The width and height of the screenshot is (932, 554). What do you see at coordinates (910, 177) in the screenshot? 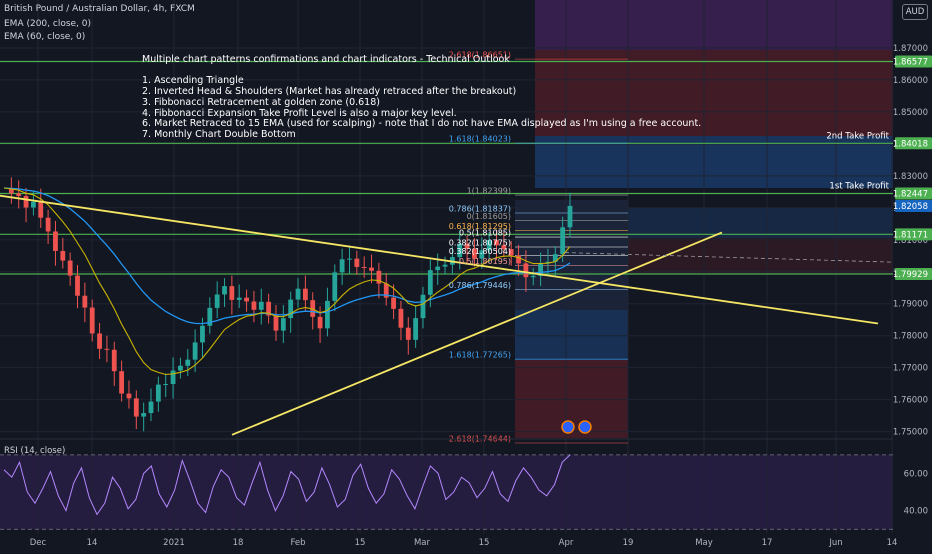
I see `y-tick-label: 1.83000` at bounding box center [910, 177].